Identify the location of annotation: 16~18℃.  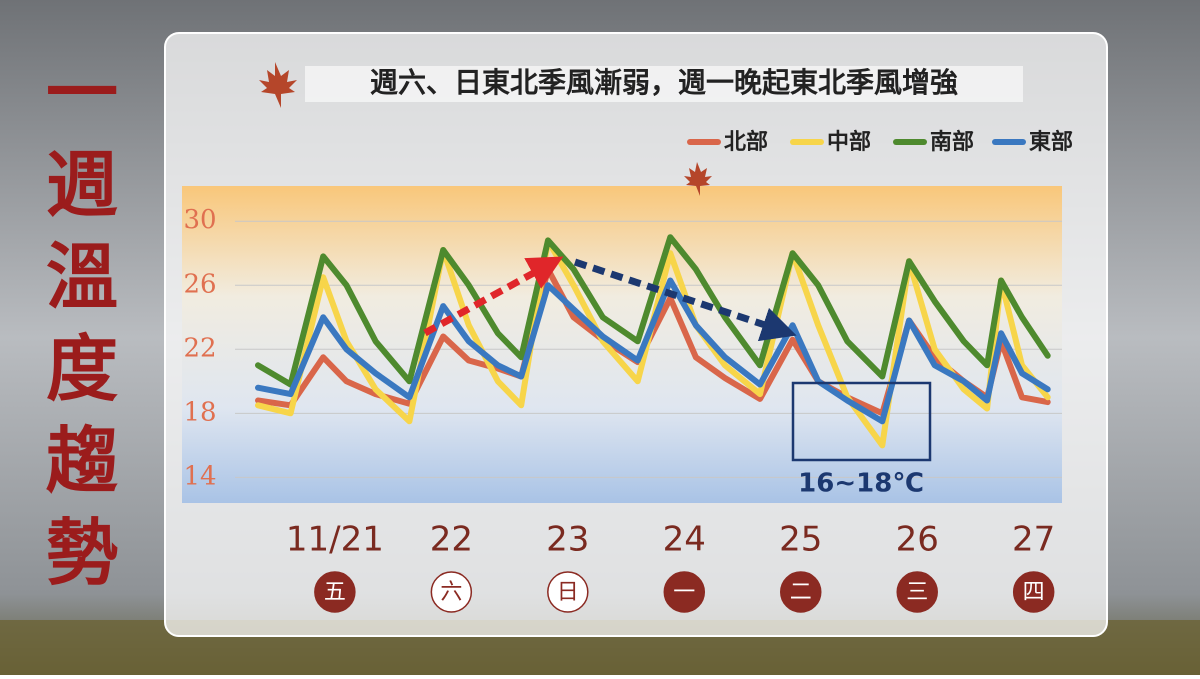
(861, 484).